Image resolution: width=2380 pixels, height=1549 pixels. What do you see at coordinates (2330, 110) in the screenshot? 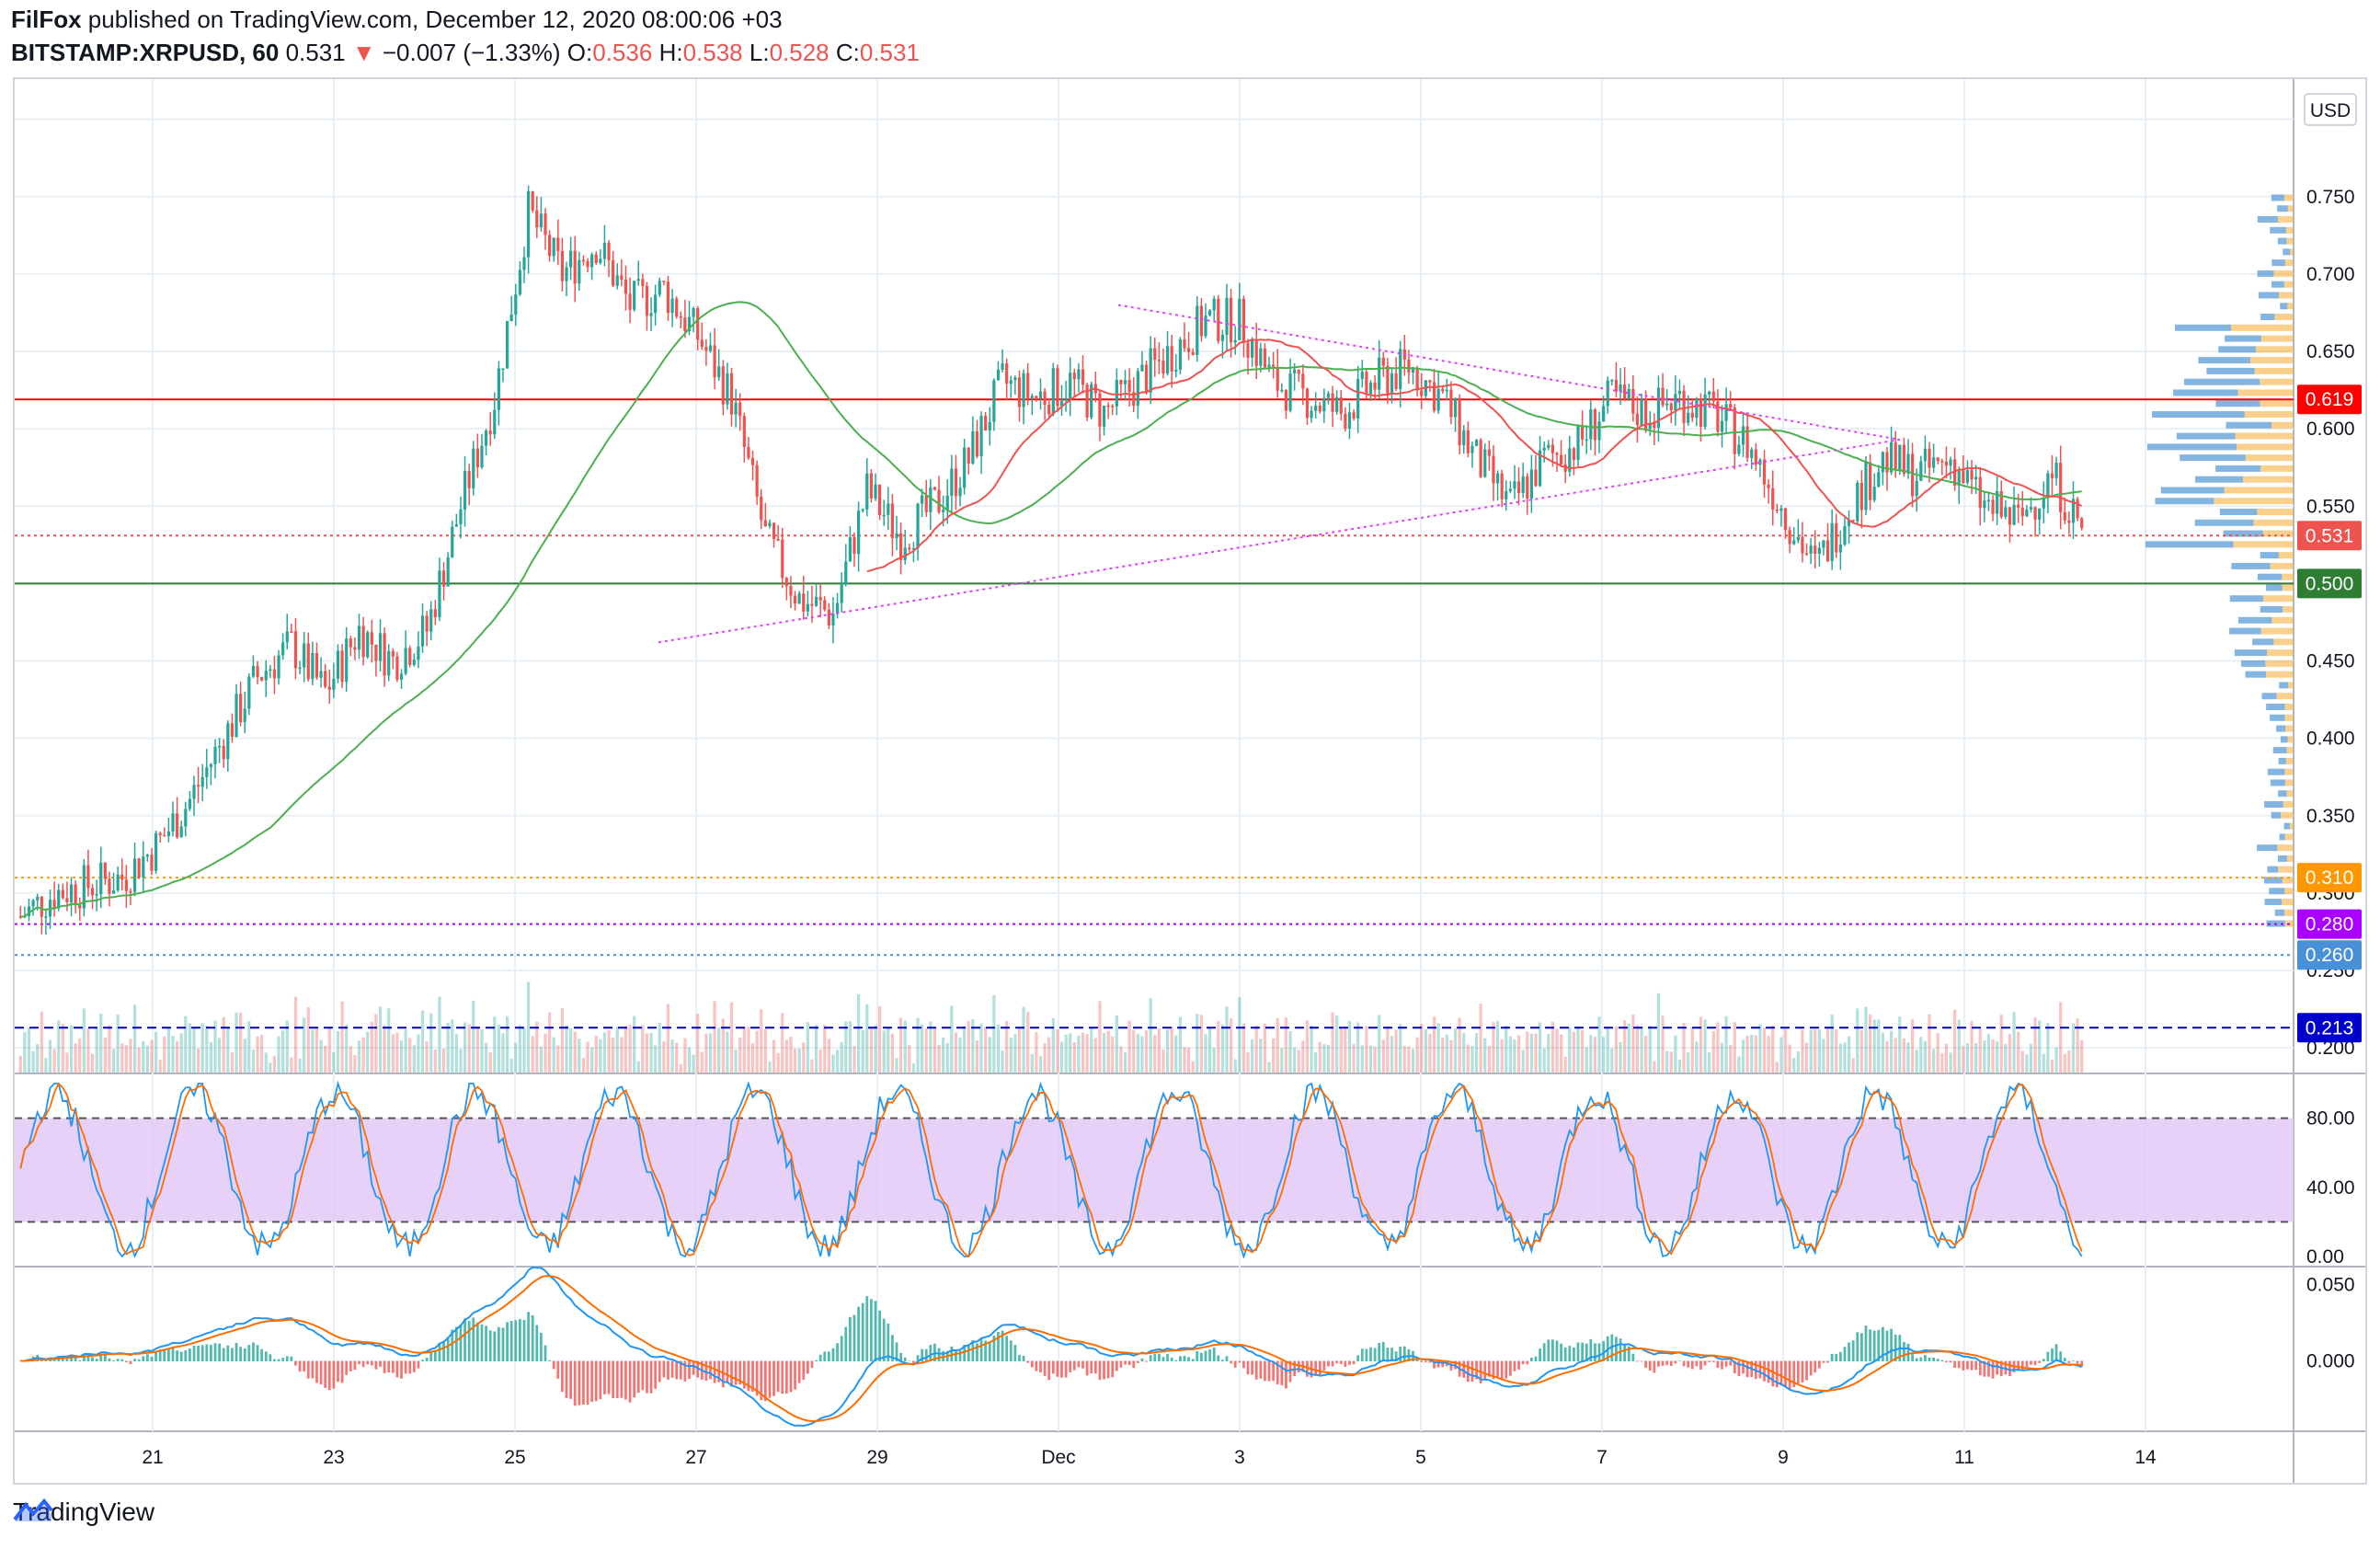
I see `currency-button: USD` at bounding box center [2330, 110].